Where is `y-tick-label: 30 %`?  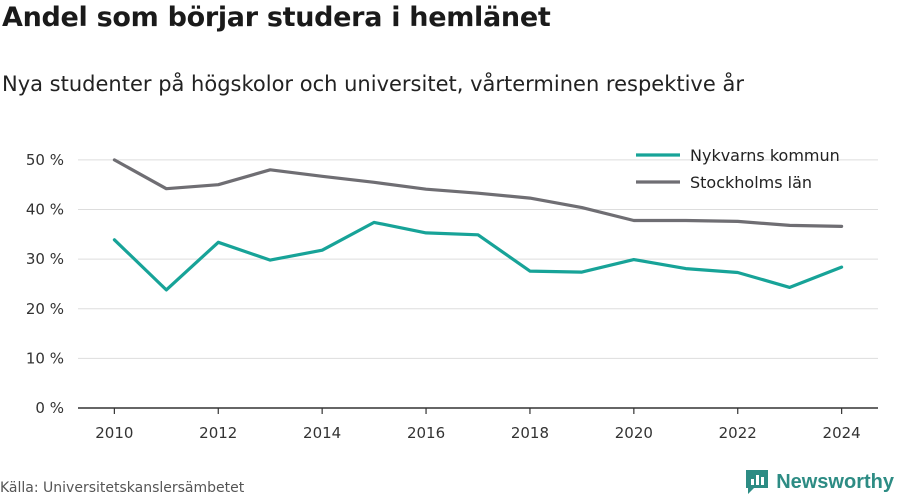
y-tick-label: 30 % is located at coordinates (45, 259).